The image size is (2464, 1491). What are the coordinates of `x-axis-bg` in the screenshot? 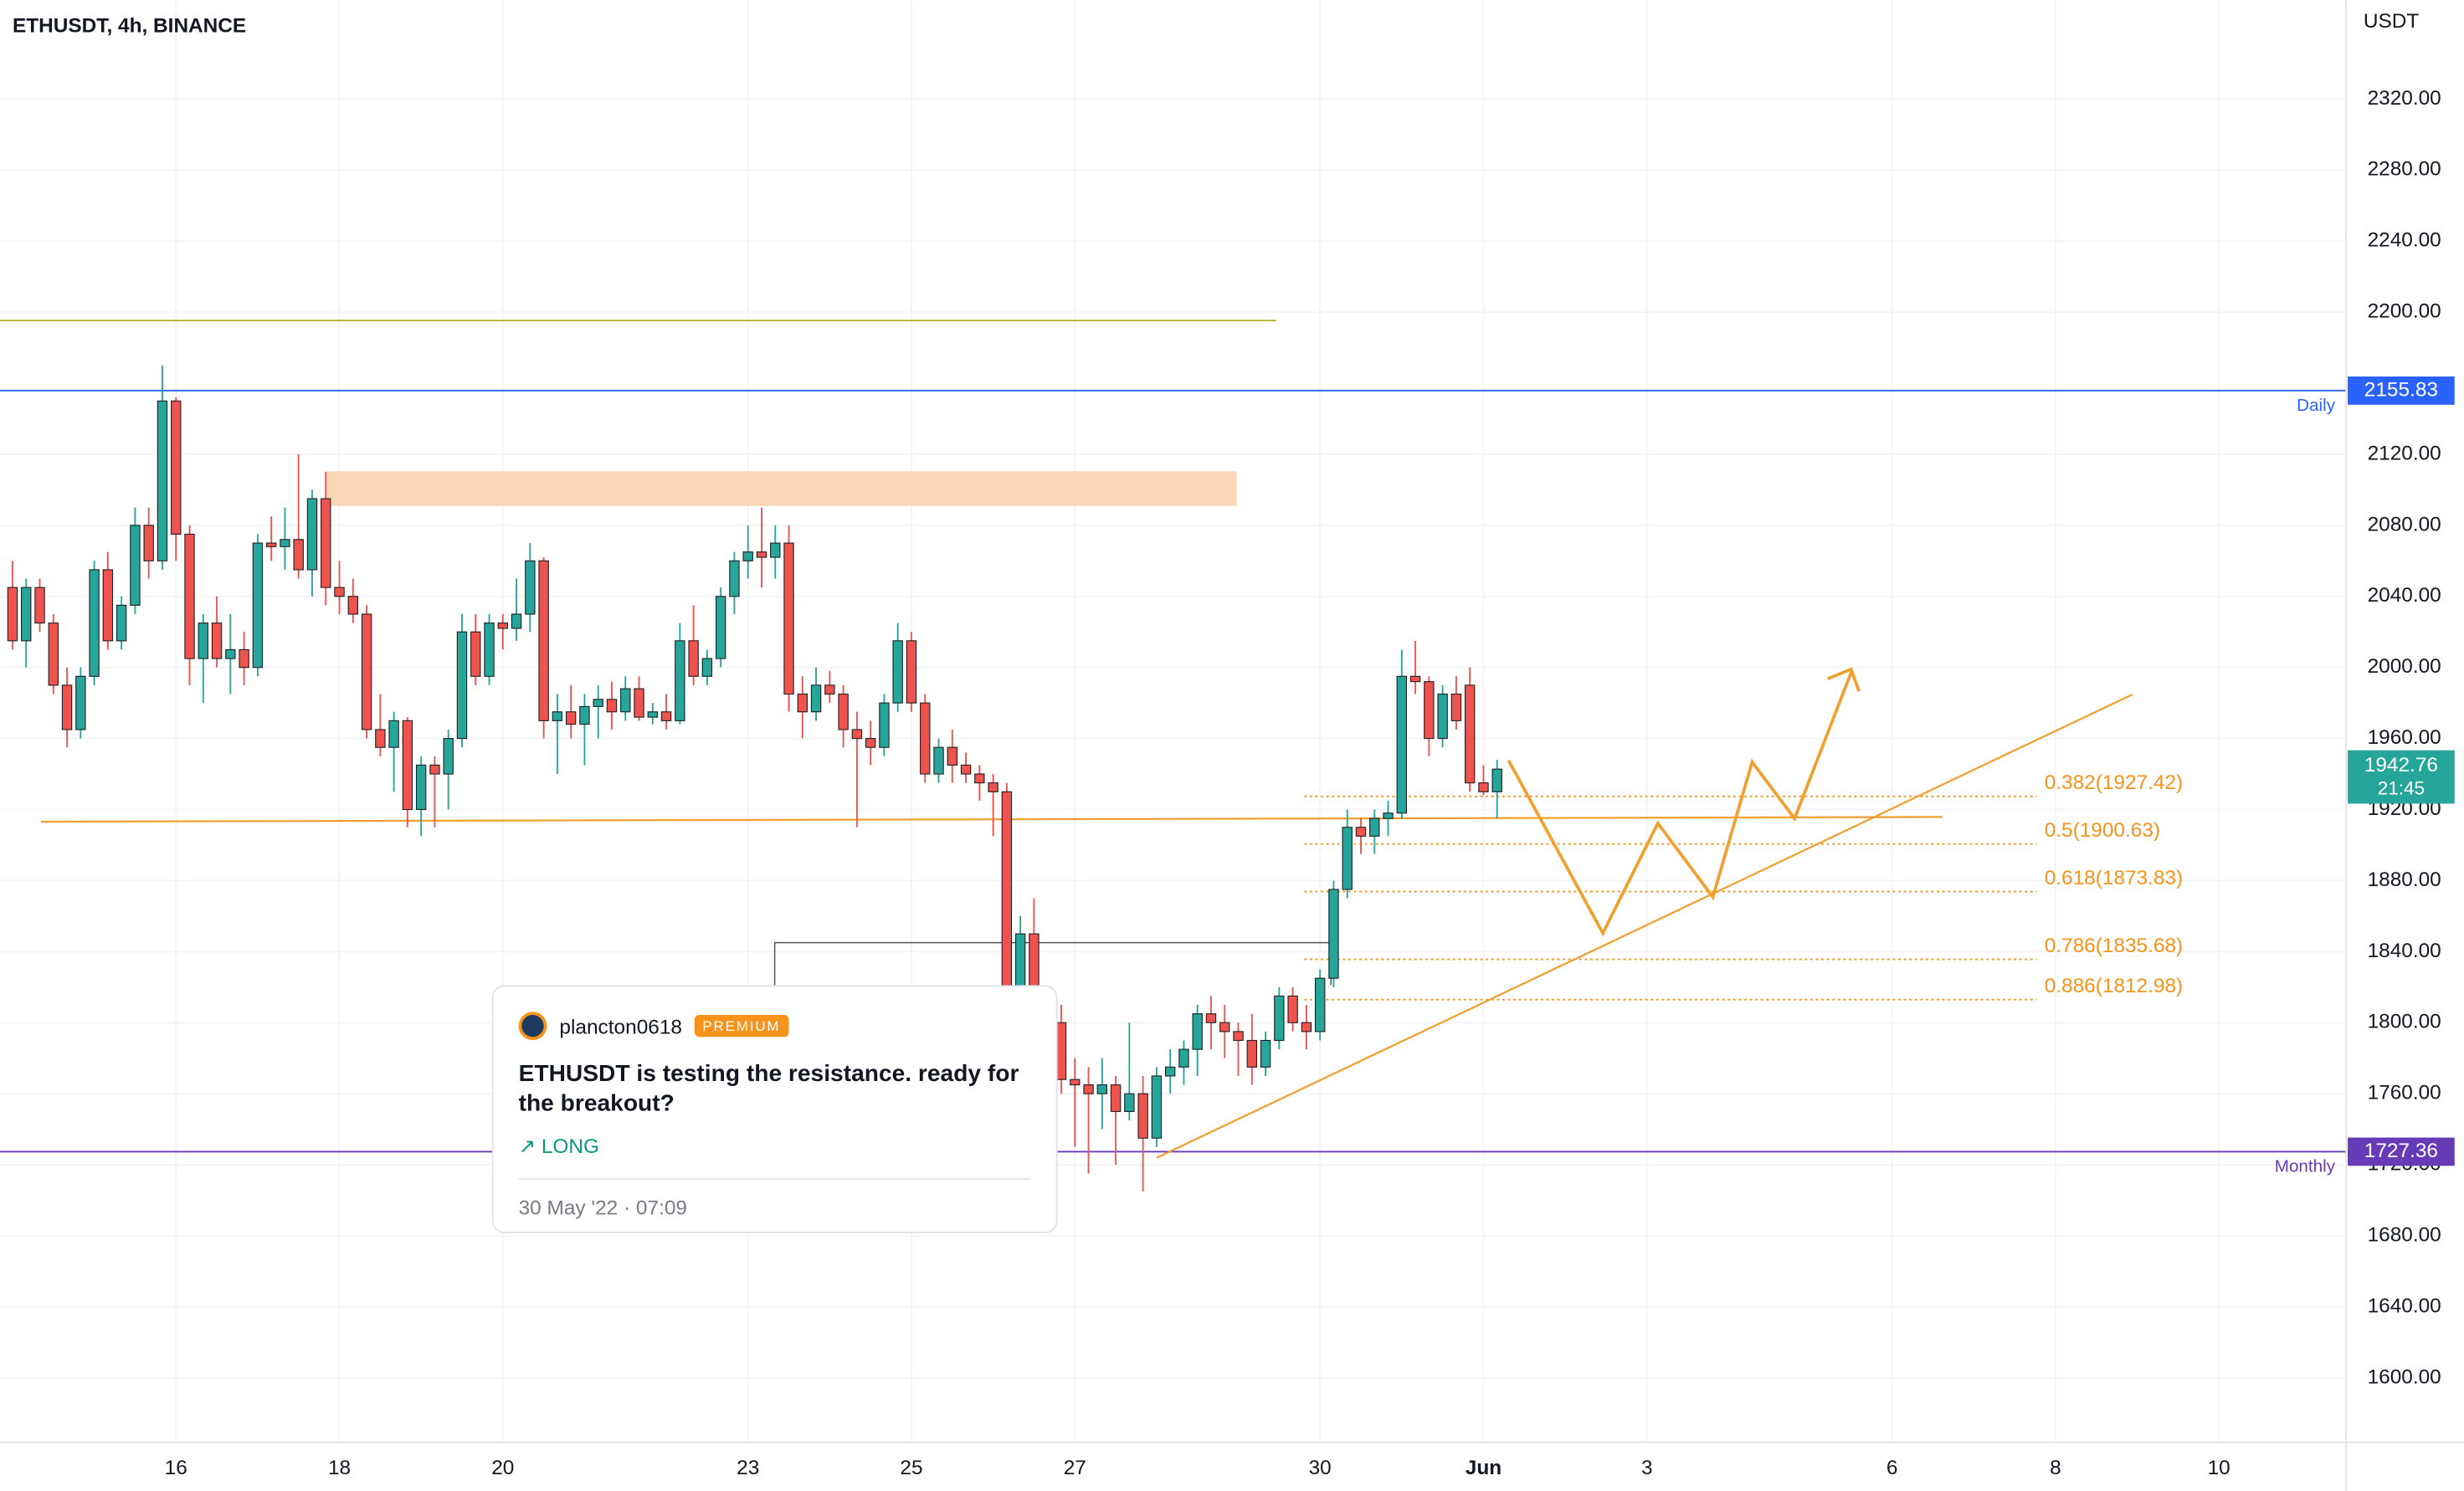 It's located at (1232, 1466).